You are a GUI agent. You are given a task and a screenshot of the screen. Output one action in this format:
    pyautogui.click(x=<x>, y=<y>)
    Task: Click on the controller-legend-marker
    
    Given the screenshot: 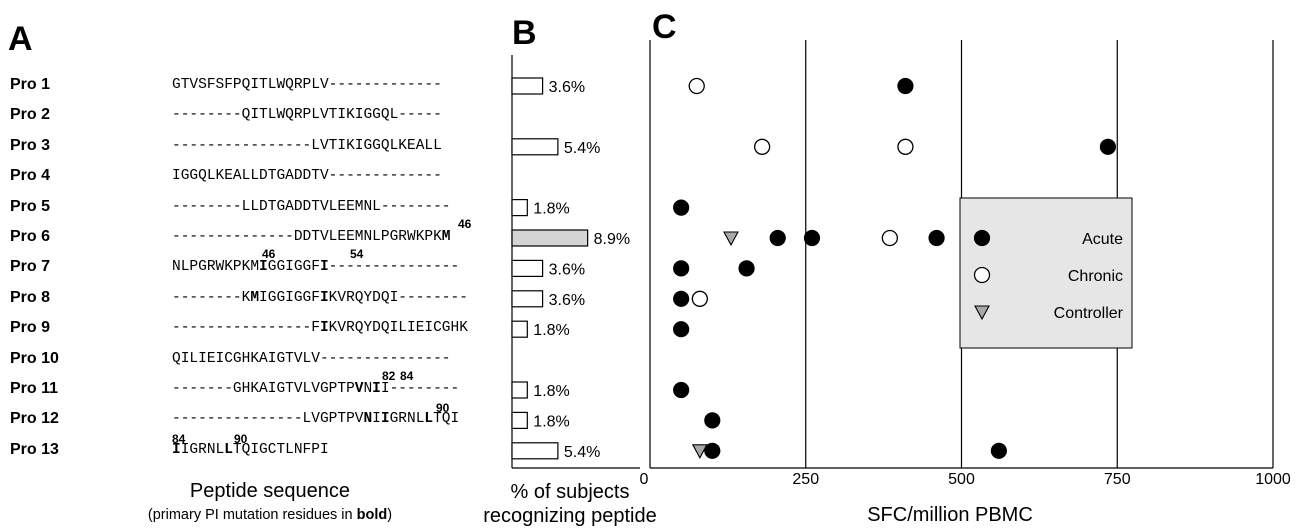 What is the action you would take?
    pyautogui.click(x=982, y=313)
    